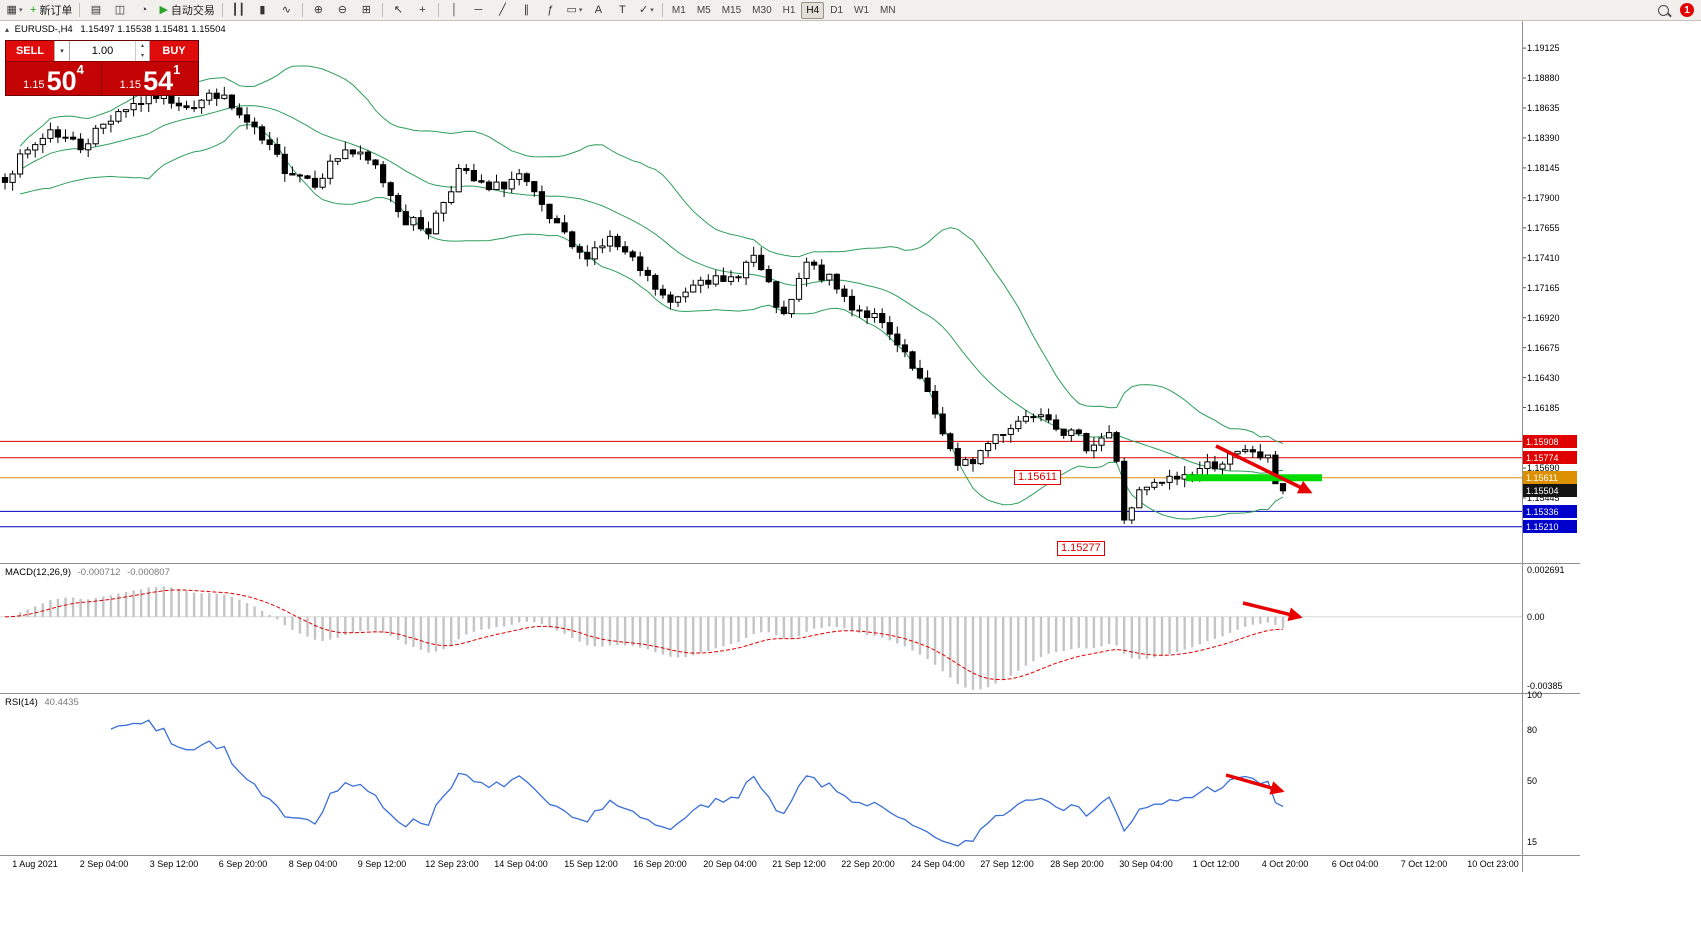 This screenshot has width=1701, height=943. Describe the element at coordinates (1493, 864) in the screenshot. I see `time-axis-label: 10 Oct 23:00` at that location.